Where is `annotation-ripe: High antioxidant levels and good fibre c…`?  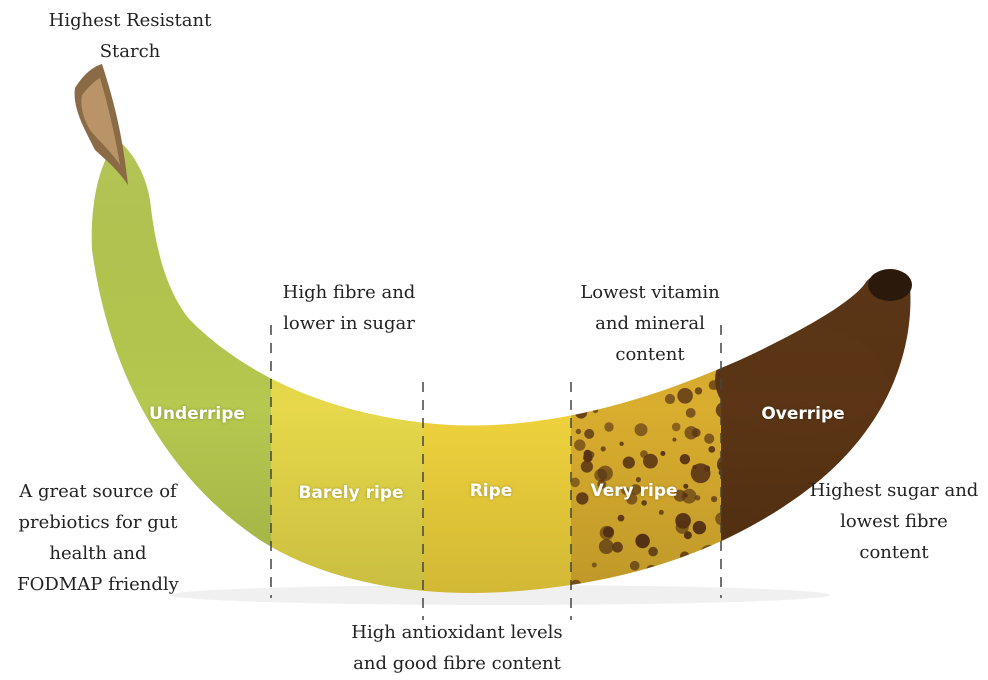
annotation-ripe: High antioxidant levels and good fibre c… is located at coordinates (457, 648).